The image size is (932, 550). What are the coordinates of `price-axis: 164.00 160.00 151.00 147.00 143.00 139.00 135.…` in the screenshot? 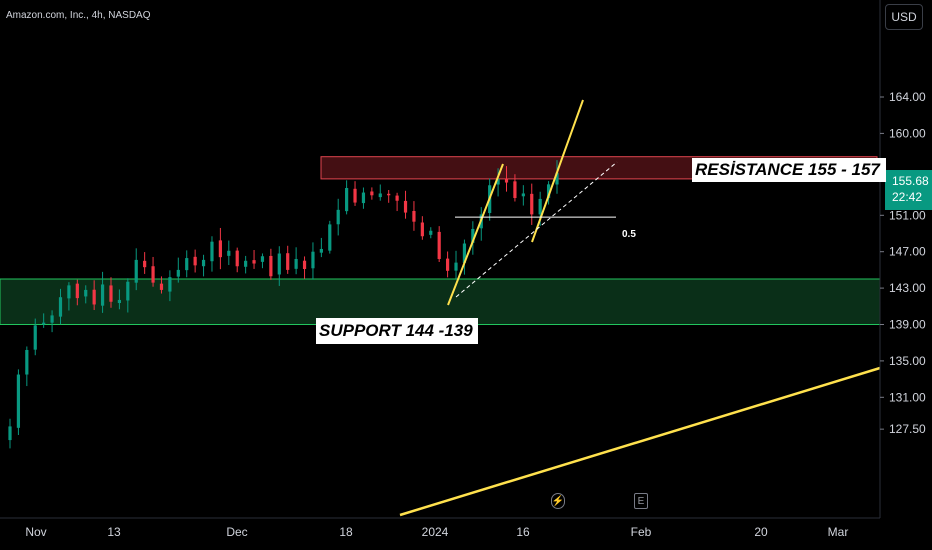 It's located at (903, 263).